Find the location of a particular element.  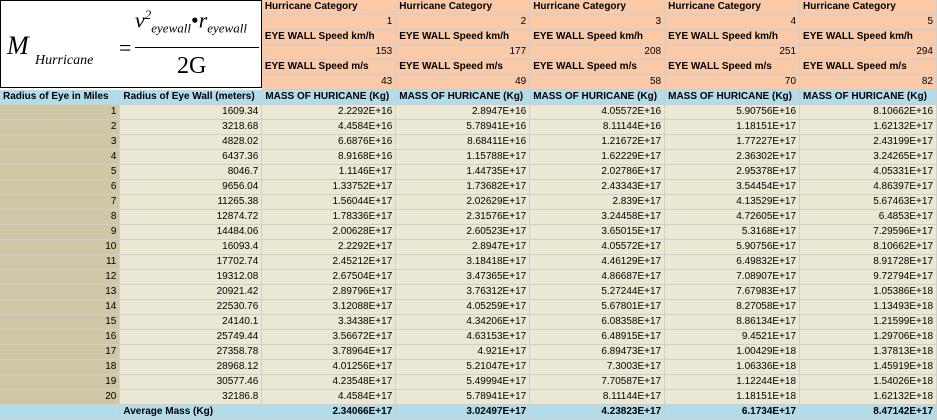

mass-cell: 9.72794E+17 is located at coordinates (868, 277).